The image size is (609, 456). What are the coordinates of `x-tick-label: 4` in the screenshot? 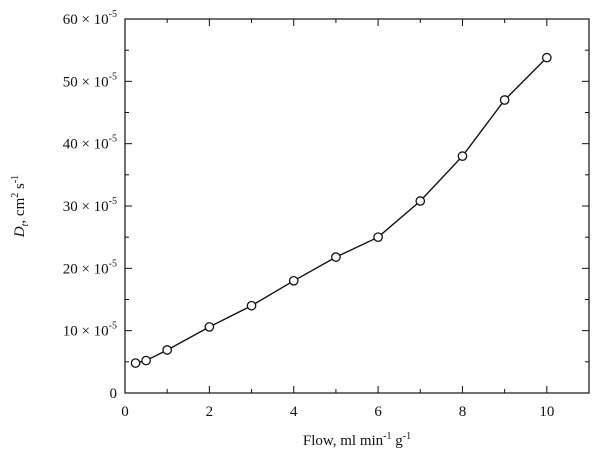 It's located at (294, 412).